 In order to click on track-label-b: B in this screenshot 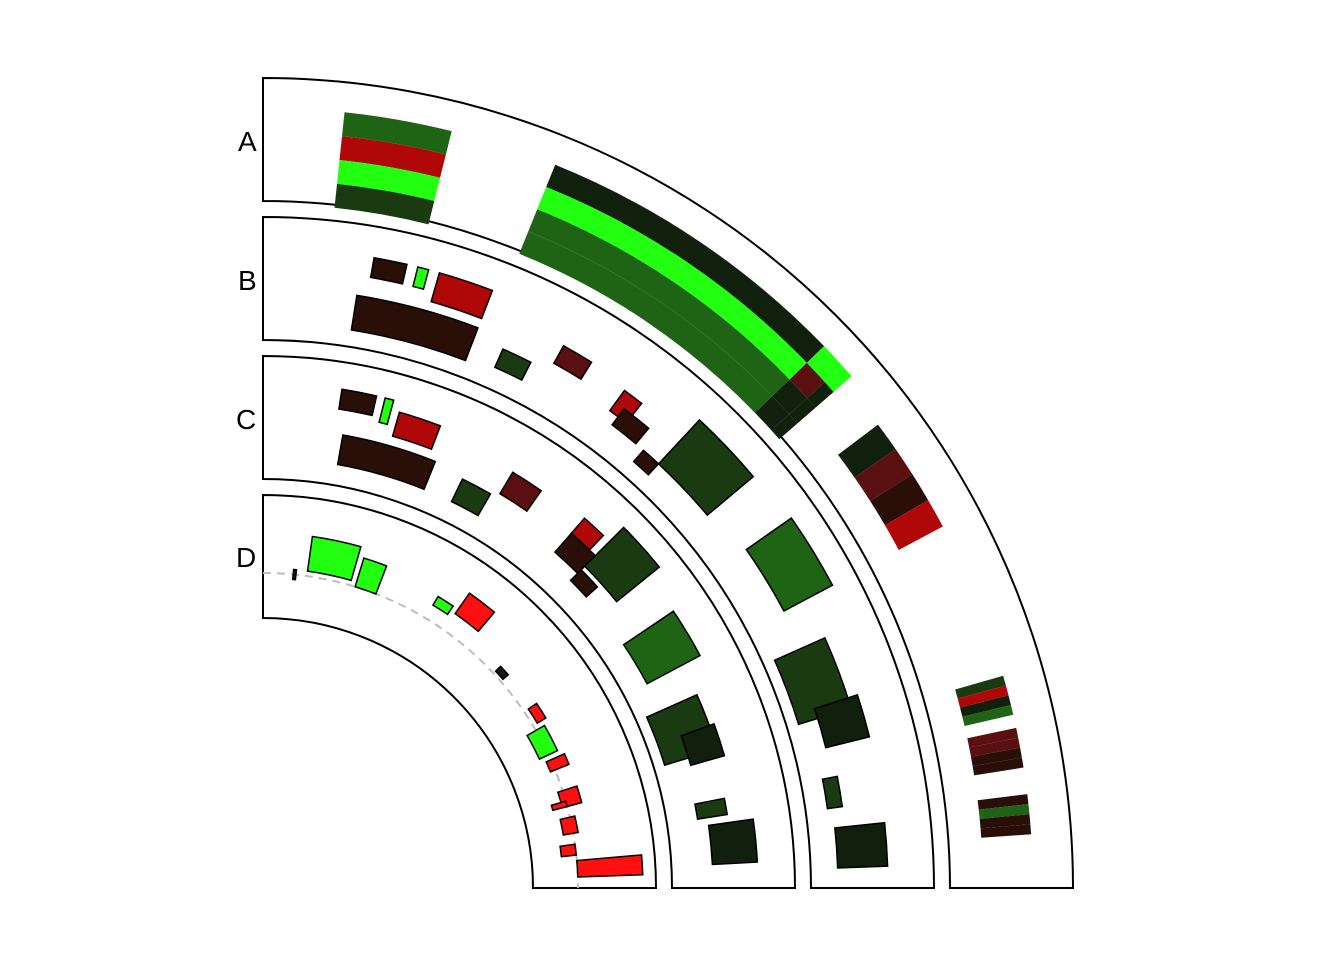, I will do `click(247, 280)`.